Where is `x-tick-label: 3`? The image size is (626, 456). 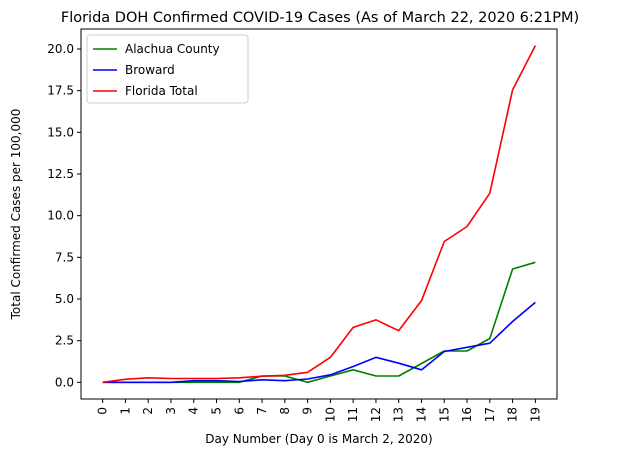 x-tick-label: 3 is located at coordinates (171, 411).